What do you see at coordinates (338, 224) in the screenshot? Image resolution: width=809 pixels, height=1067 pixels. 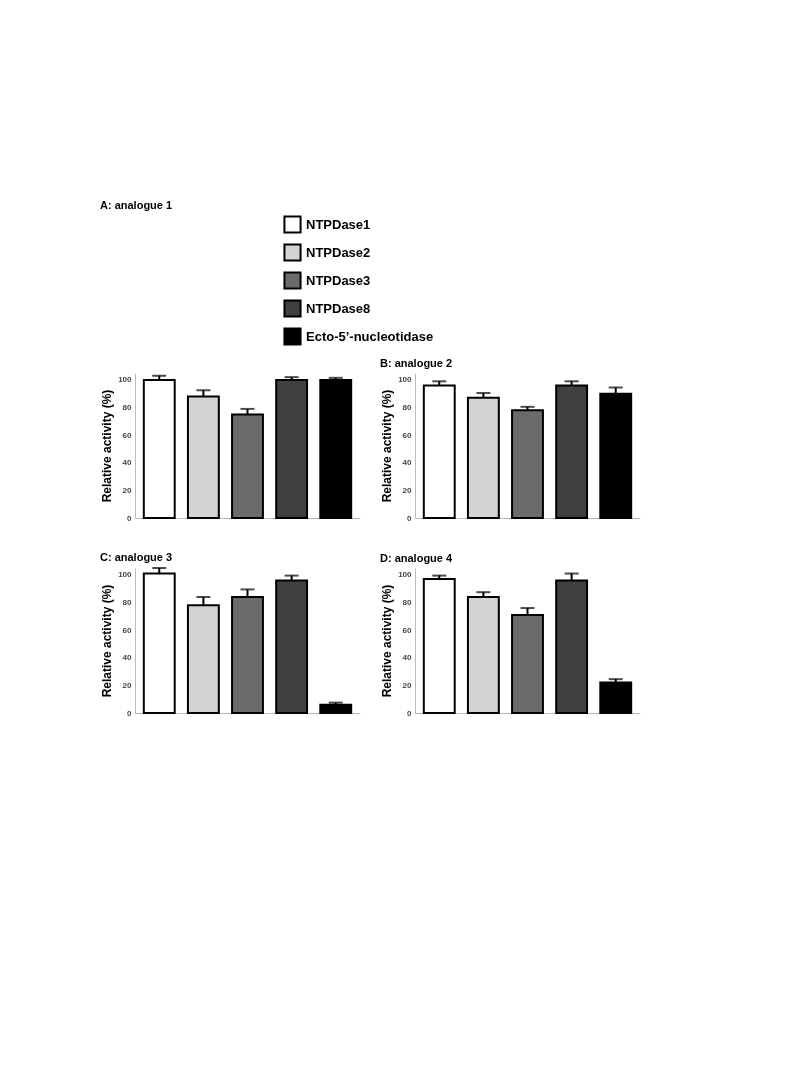 I see `legend-label: NTPDase1` at bounding box center [338, 224].